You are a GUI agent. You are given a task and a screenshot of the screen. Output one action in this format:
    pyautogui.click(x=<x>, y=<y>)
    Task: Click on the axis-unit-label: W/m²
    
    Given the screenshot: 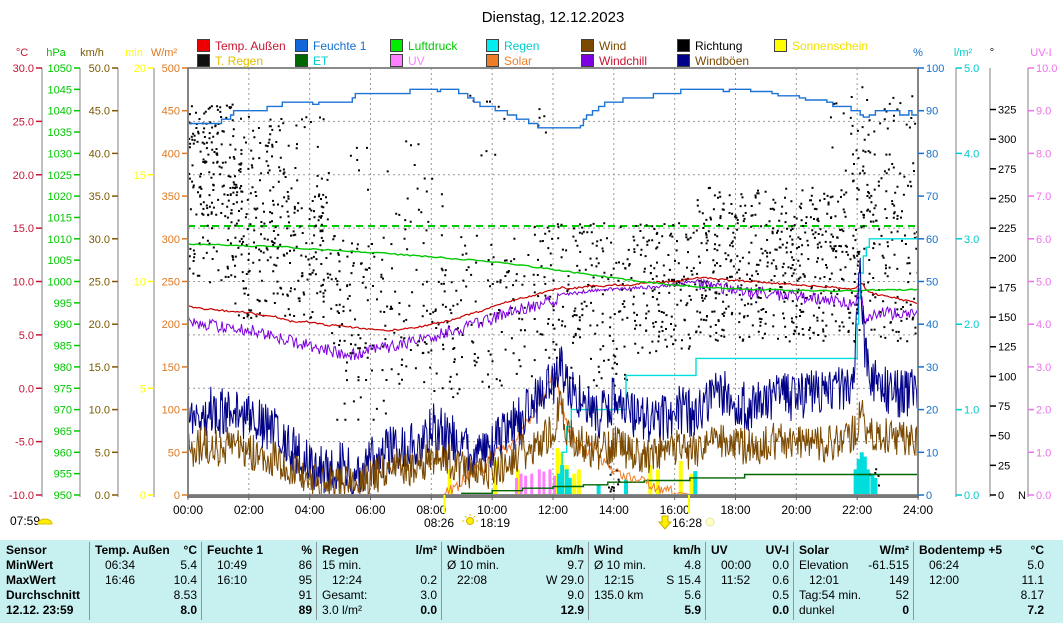 What is the action you would take?
    pyautogui.click(x=164, y=53)
    